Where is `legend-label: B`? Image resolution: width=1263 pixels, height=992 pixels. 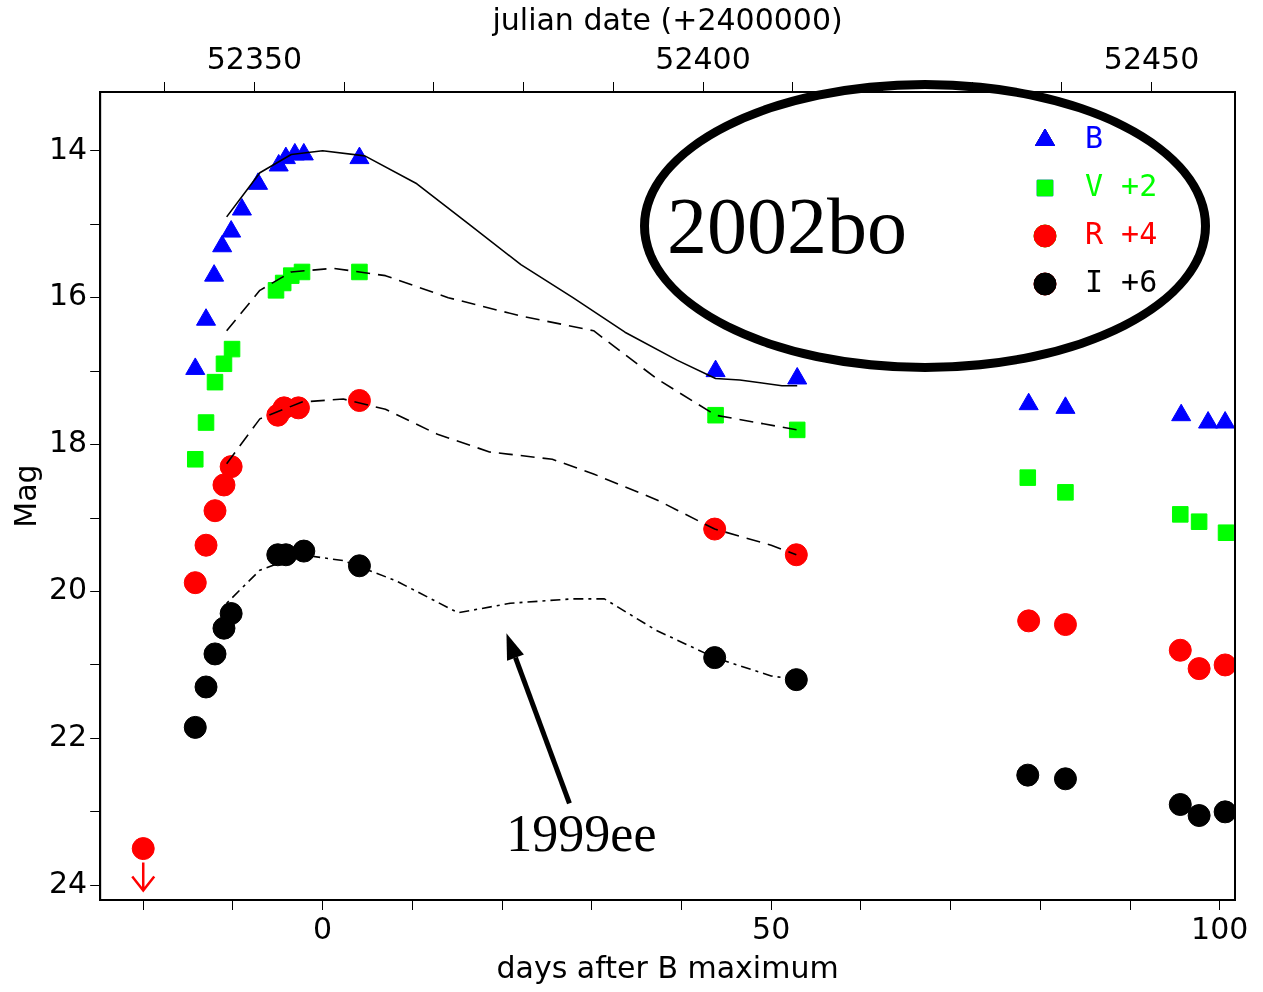
legend-label: B is located at coordinates (1094, 137).